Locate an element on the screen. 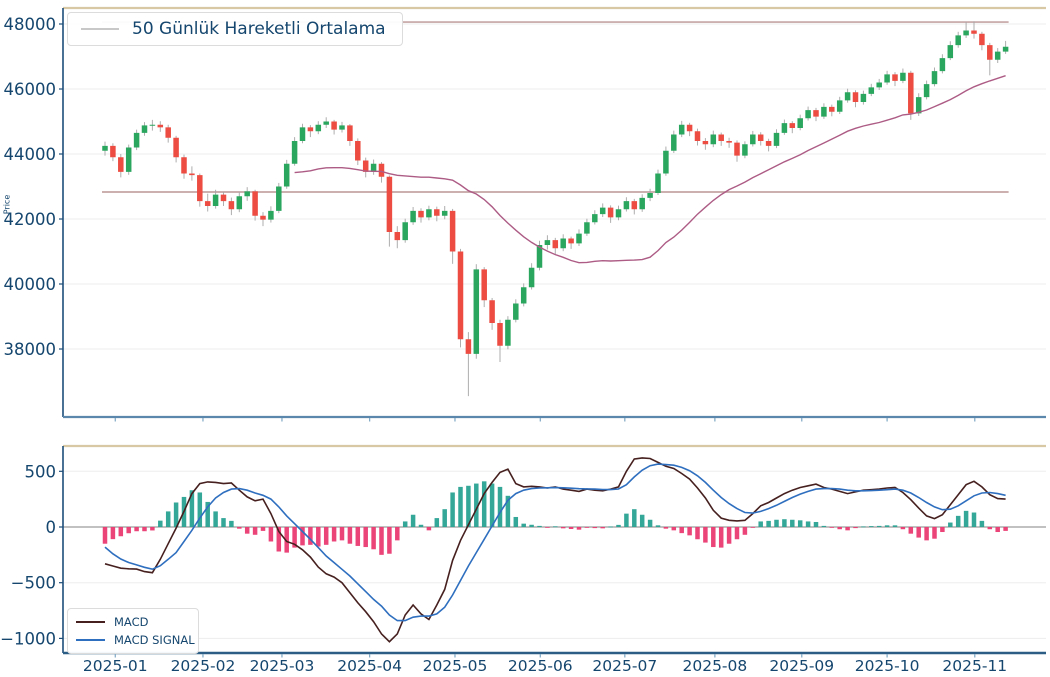  macd-signal-legend-row: MACD SIGNAL is located at coordinates (135, 640).